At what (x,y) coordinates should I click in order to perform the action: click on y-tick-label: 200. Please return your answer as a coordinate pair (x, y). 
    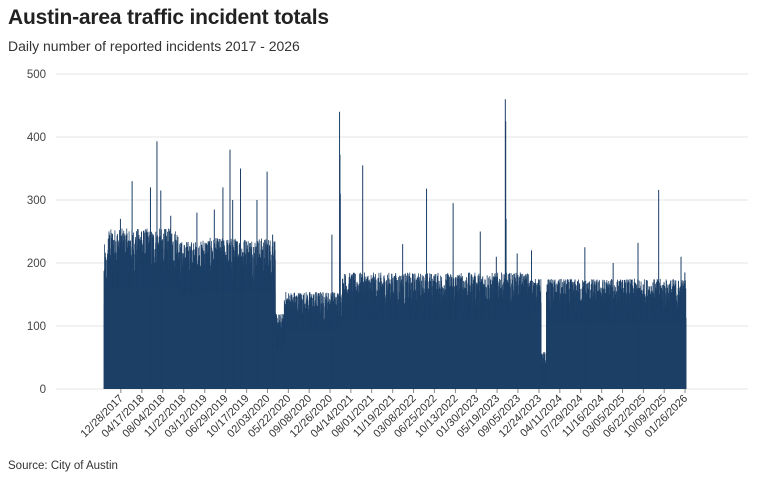
    Looking at the image, I should click on (36, 264).